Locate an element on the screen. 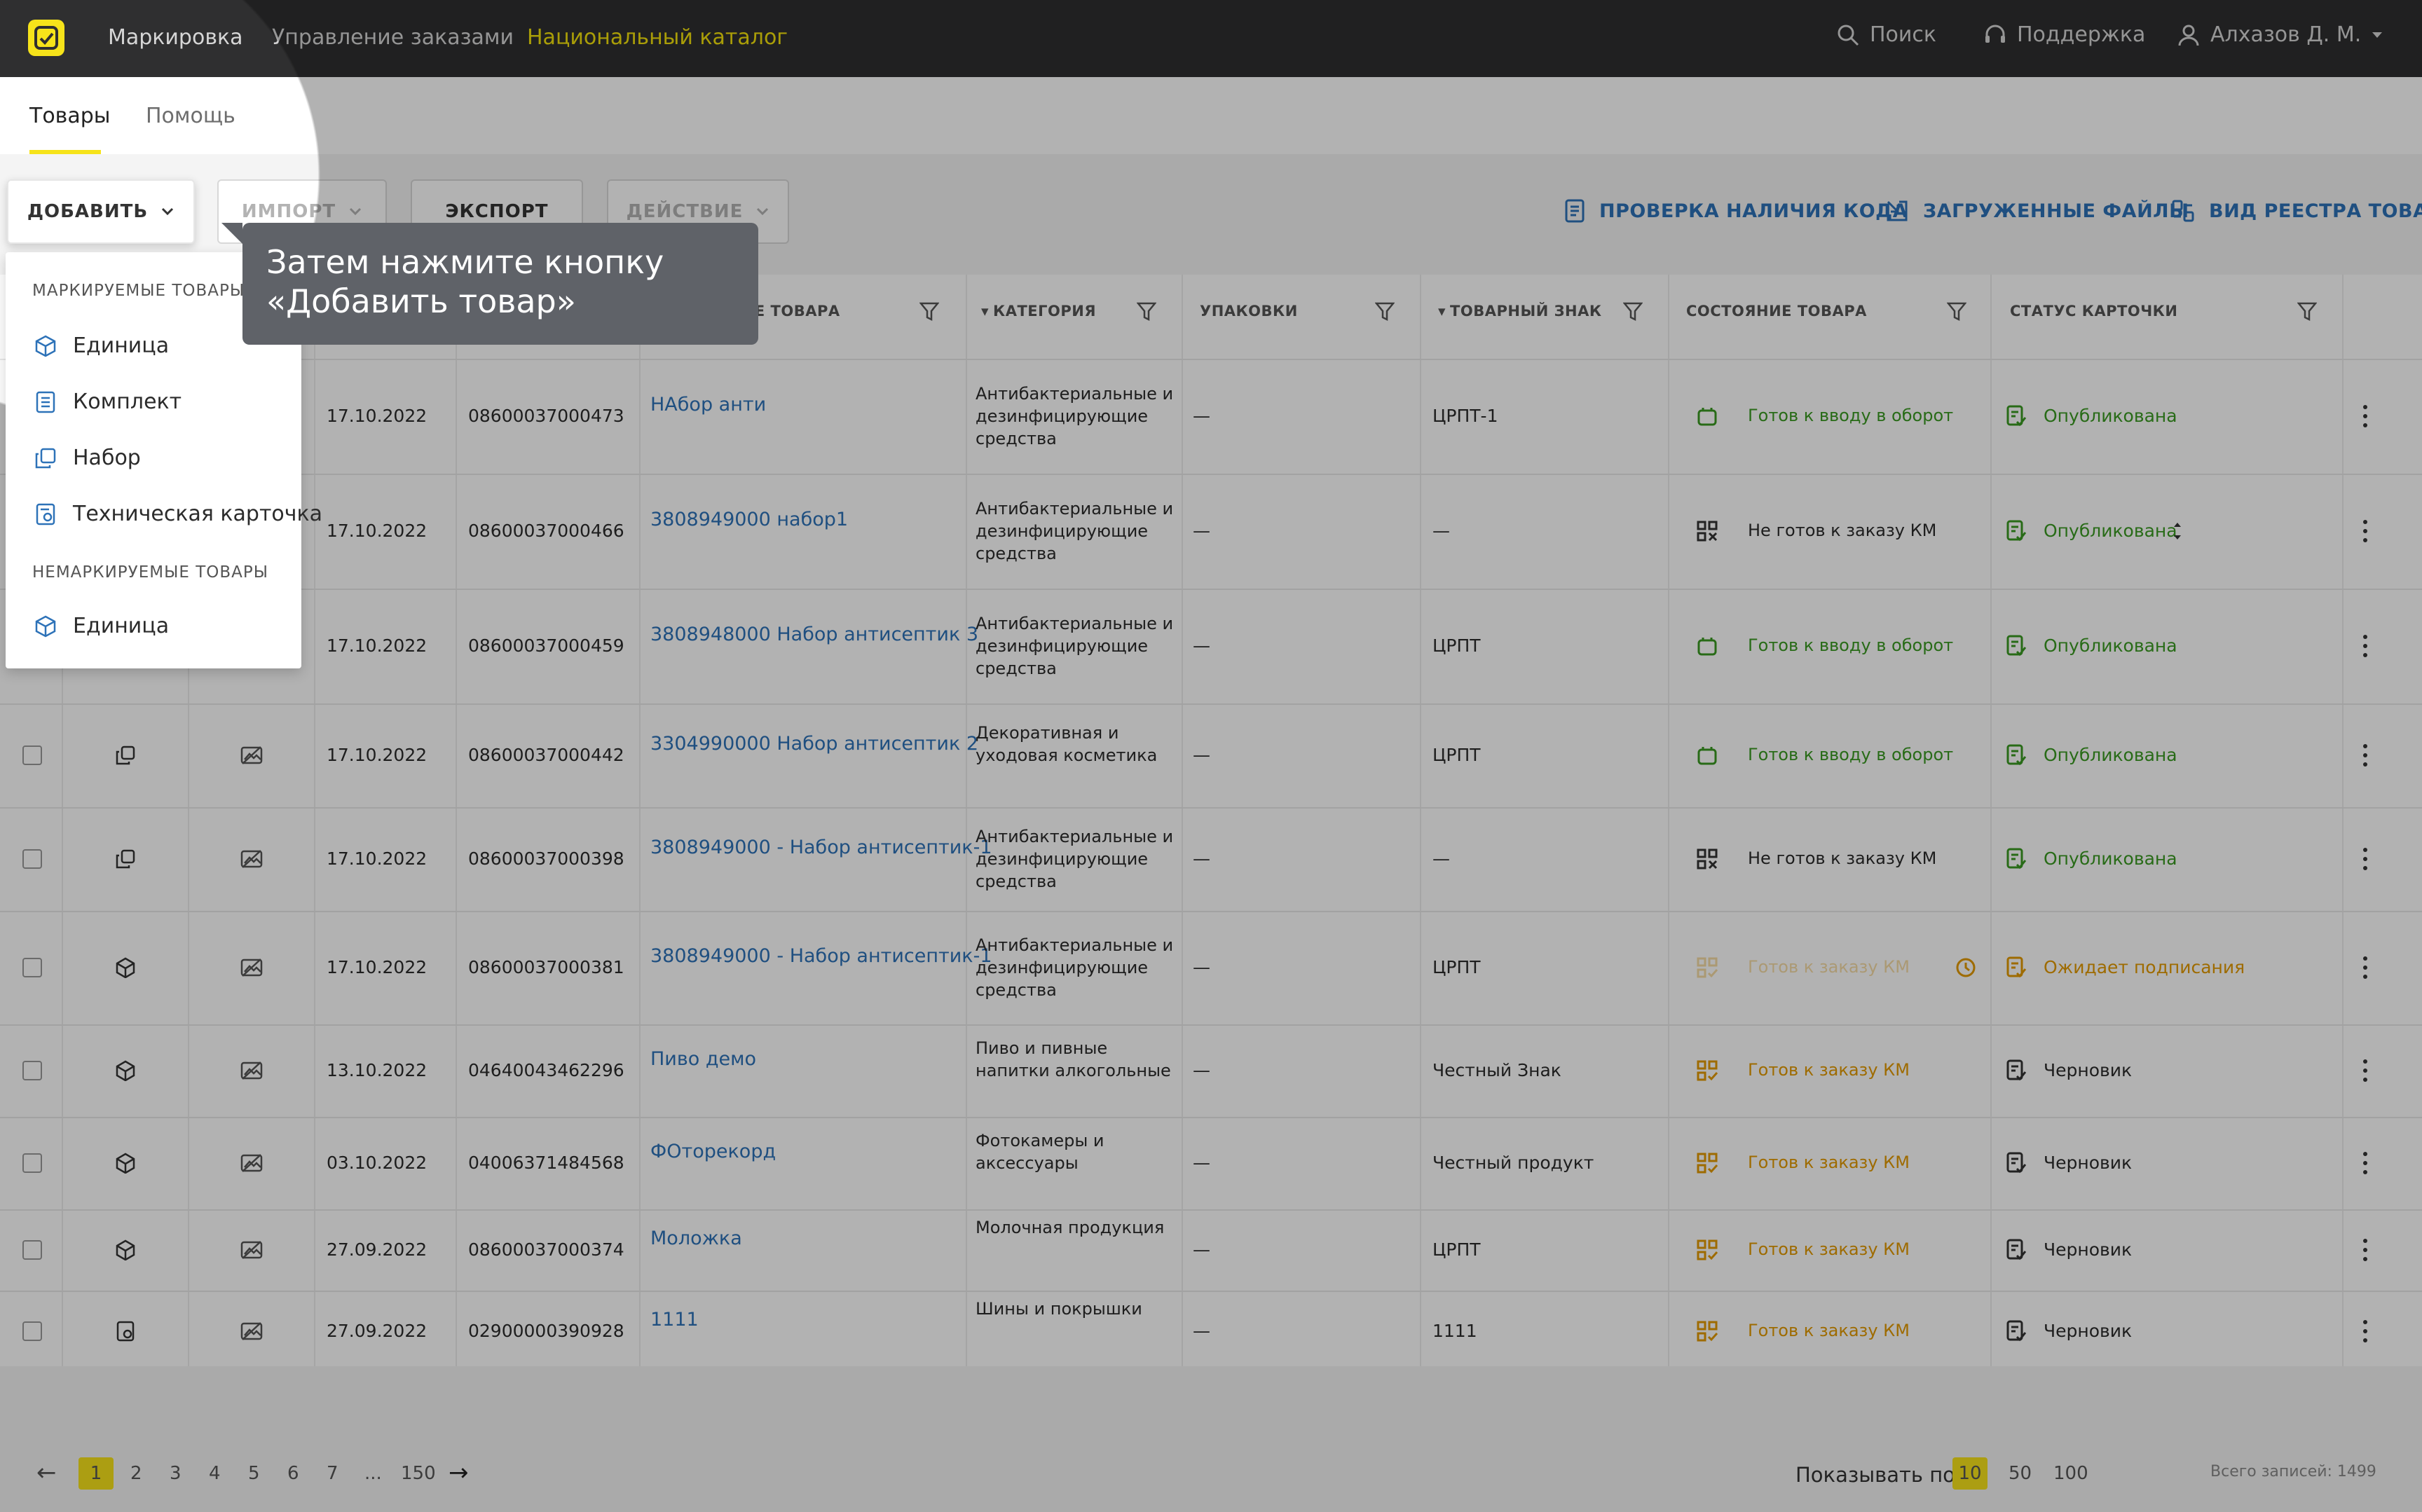  uploaded-files-link: ЗАГРУЖЕННЫЕ ФАЙЛЫ is located at coordinates (2037, 211).